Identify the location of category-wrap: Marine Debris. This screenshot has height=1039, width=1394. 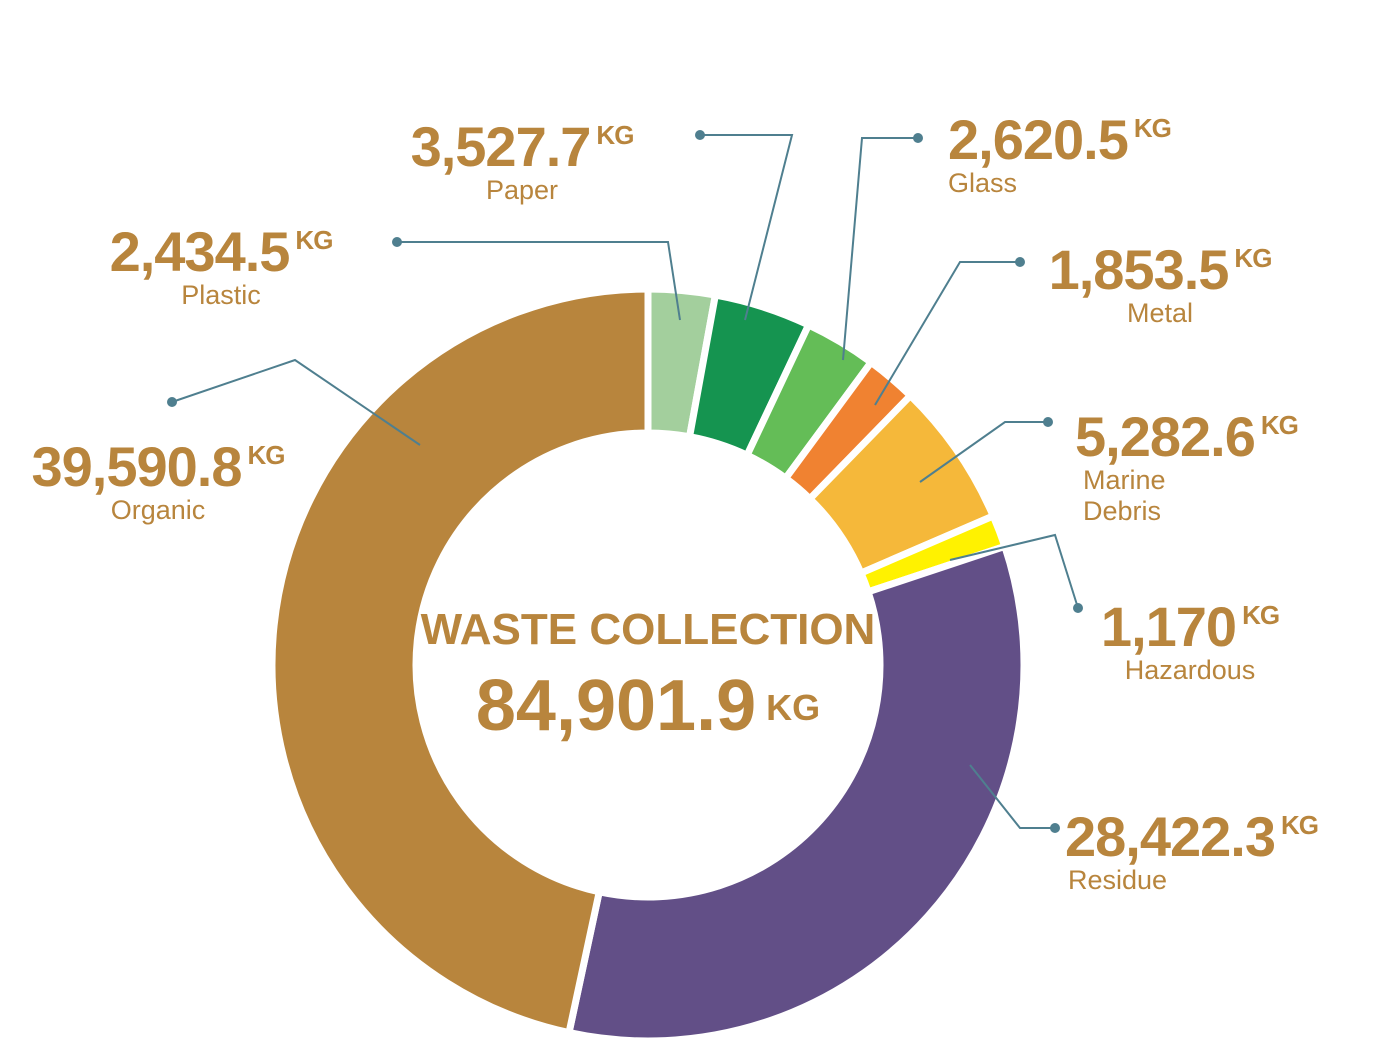
(1134, 496).